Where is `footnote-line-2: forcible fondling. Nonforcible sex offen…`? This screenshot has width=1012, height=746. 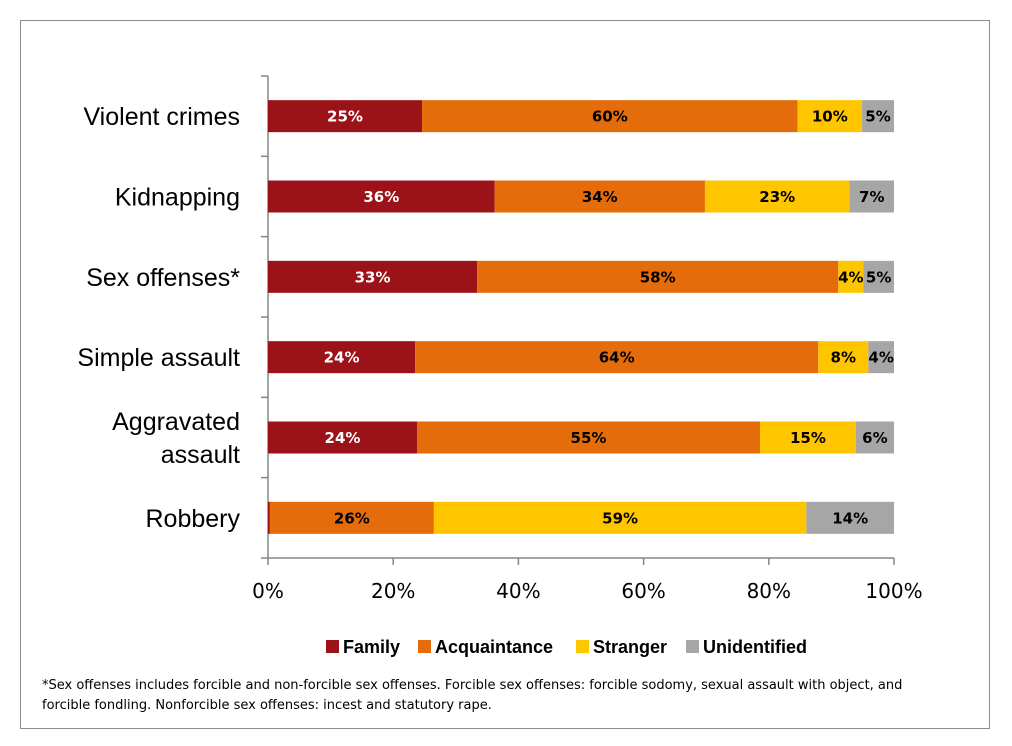
footnote-line-2: forcible fondling. Nonforcible sex offen… is located at coordinates (267, 705).